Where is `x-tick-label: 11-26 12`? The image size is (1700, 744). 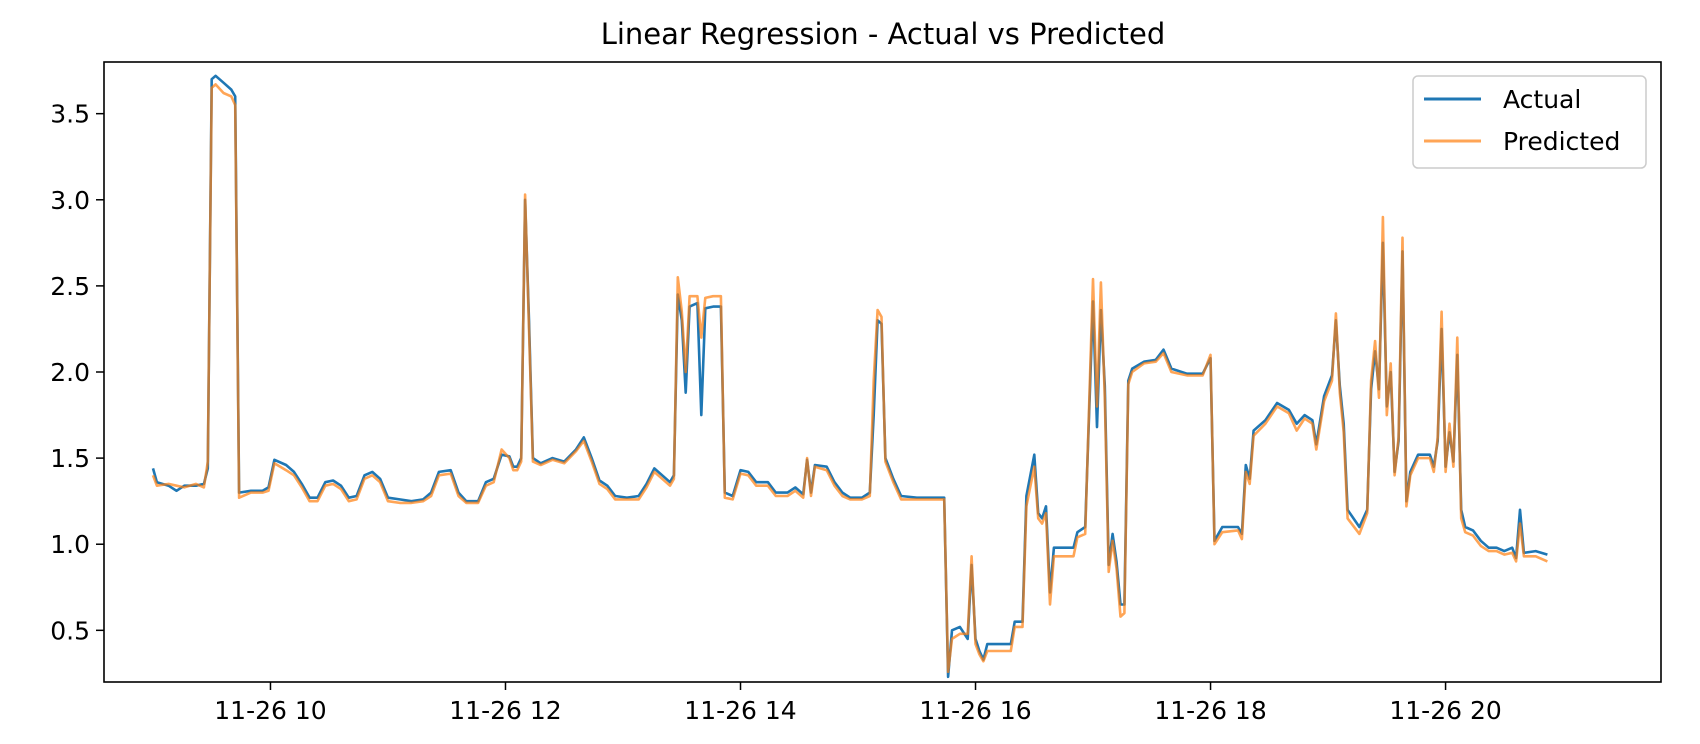
x-tick-label: 11-26 12 is located at coordinates (505, 710).